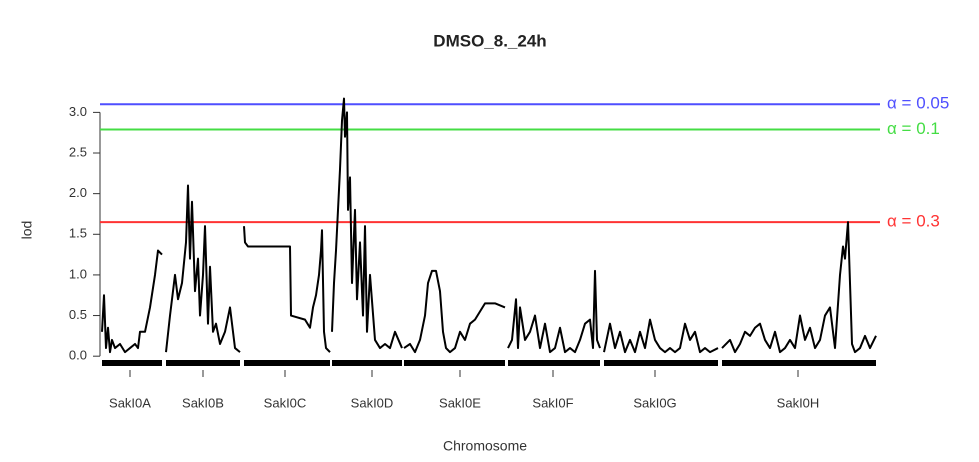 The height and width of the screenshot is (462, 979). I want to click on y-tick-label: 1.0, so click(78, 273).